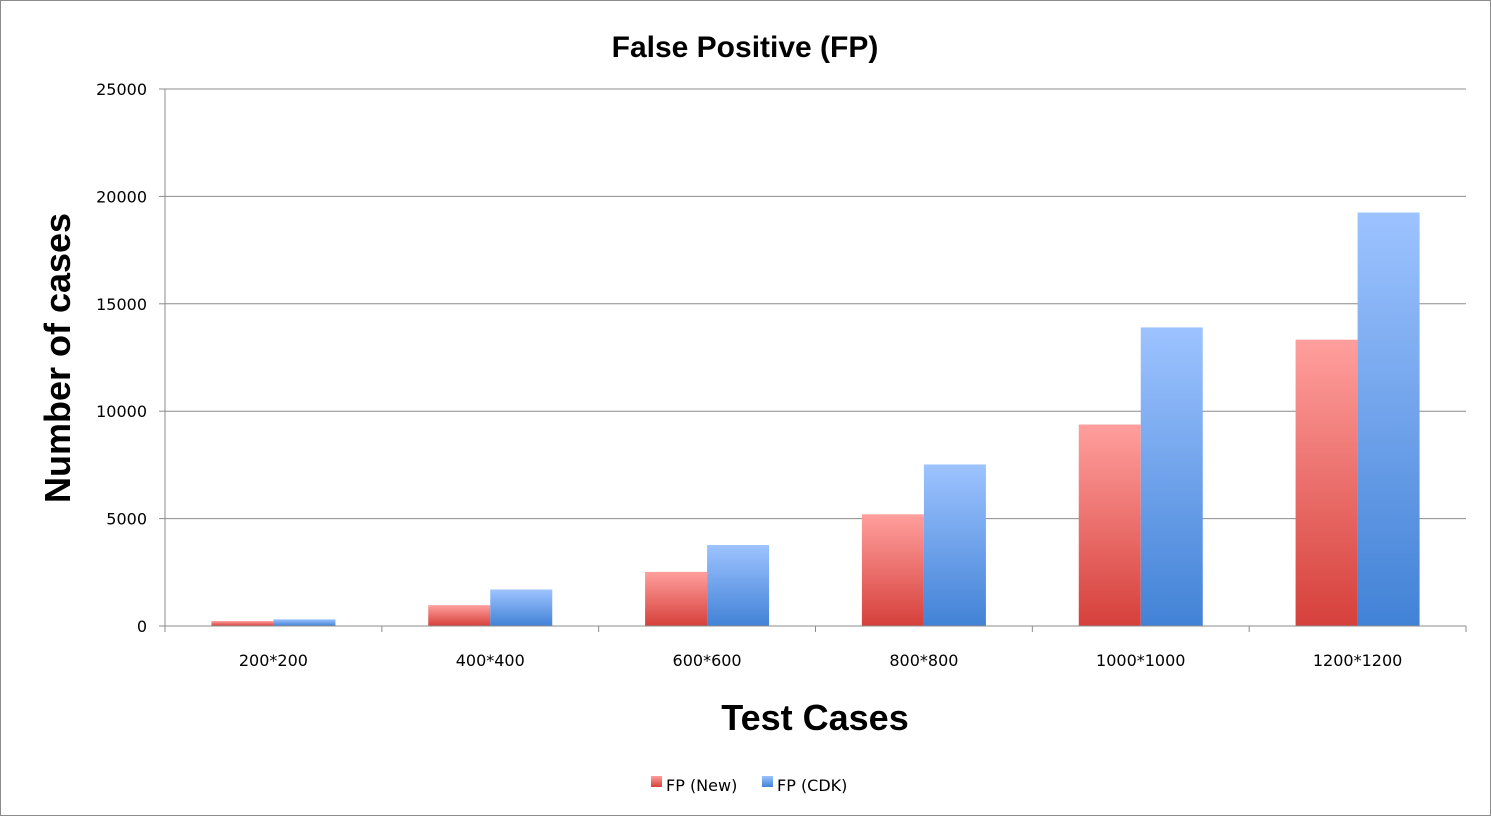  What do you see at coordinates (707, 660) in the screenshot?
I see `x-tick-label: 600*600` at bounding box center [707, 660].